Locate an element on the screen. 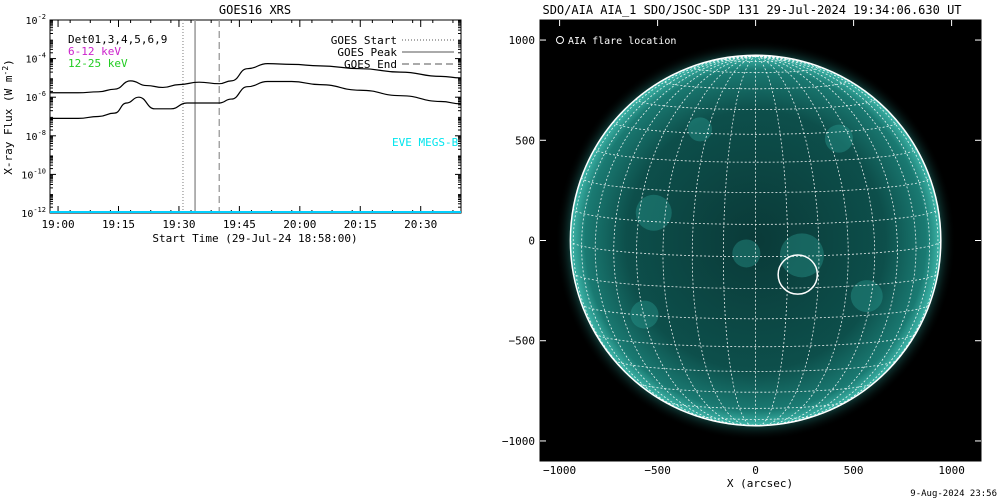 This screenshot has width=1000, height=500. x-tick-label: 19:15 is located at coordinates (118, 224).